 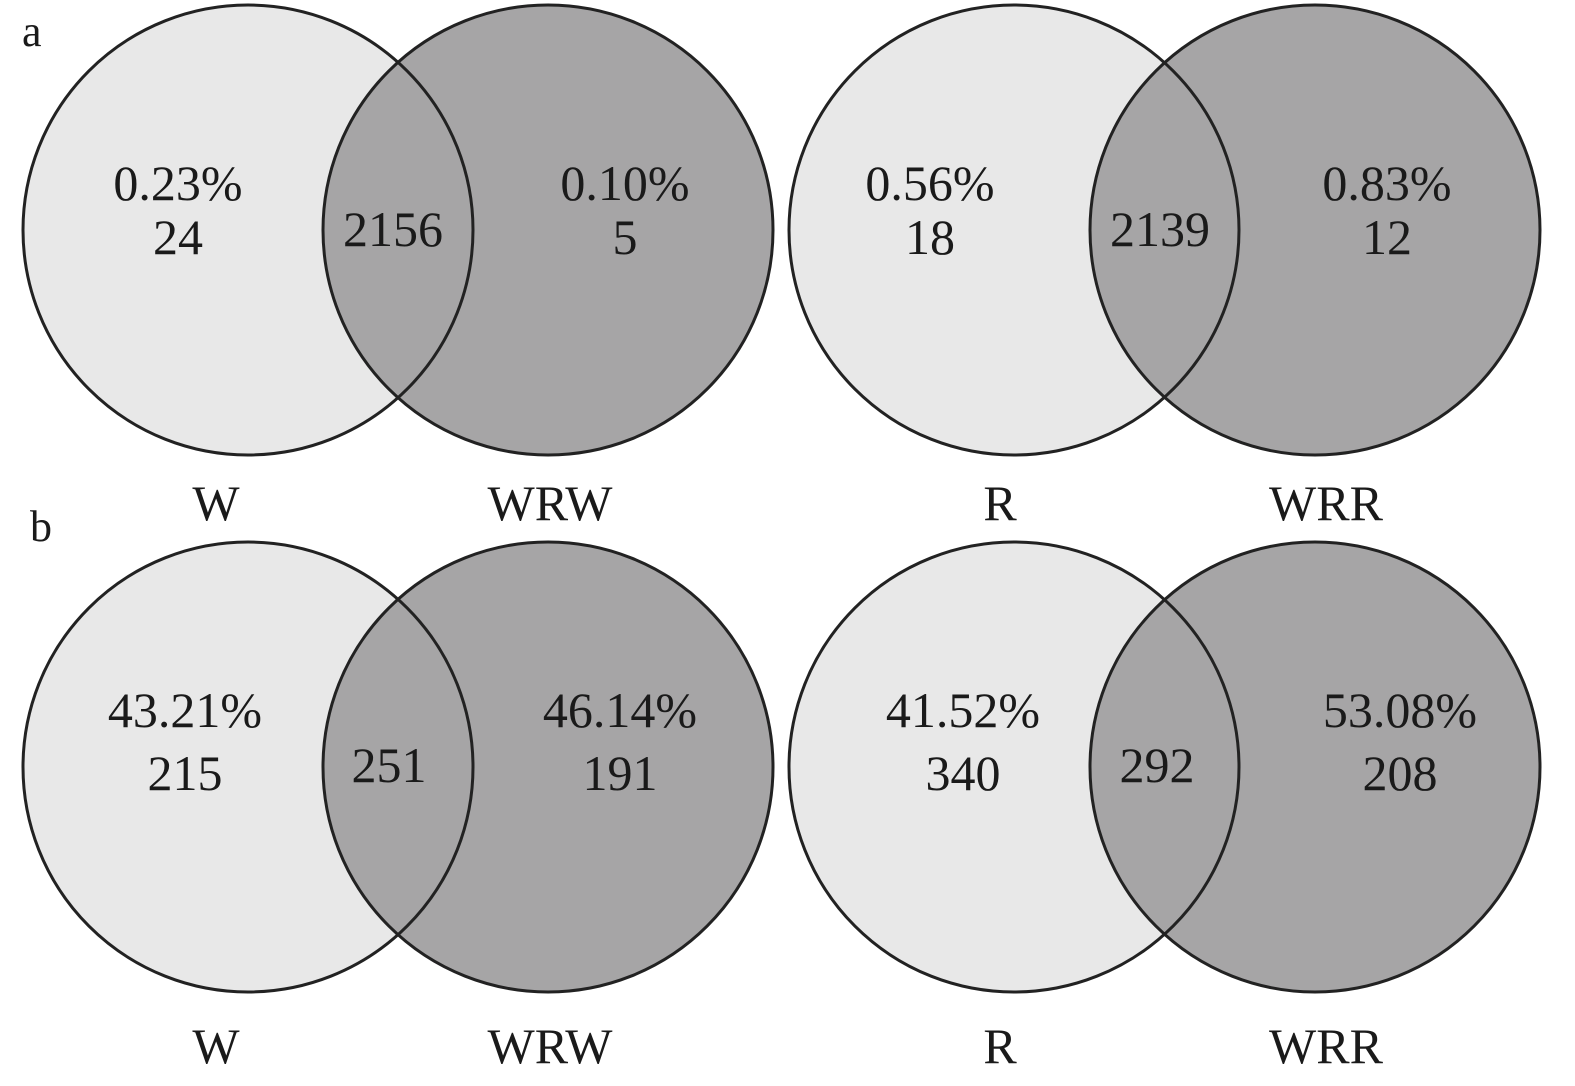 I want to click on left-only-count: 340, so click(x=963, y=773).